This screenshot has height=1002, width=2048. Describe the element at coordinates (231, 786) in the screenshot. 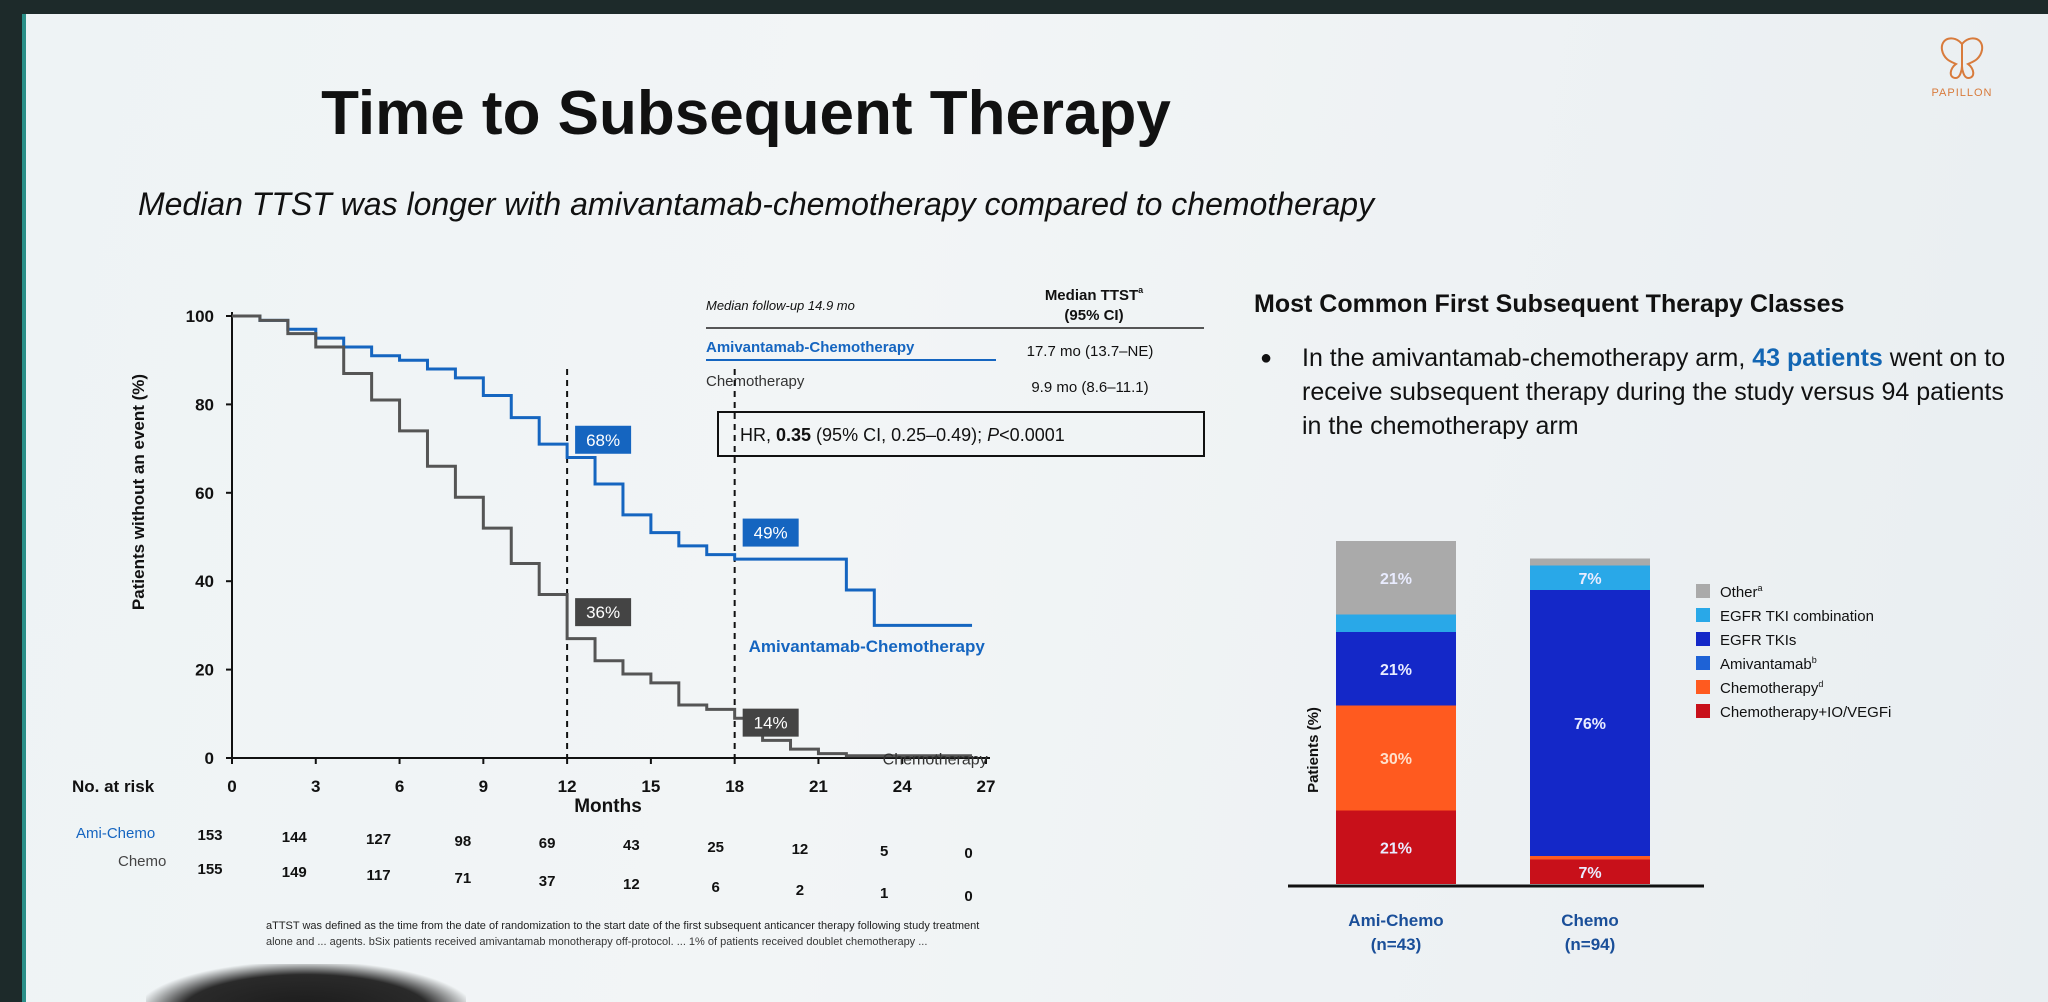

I see `km-x-tick-label: 0` at that location.